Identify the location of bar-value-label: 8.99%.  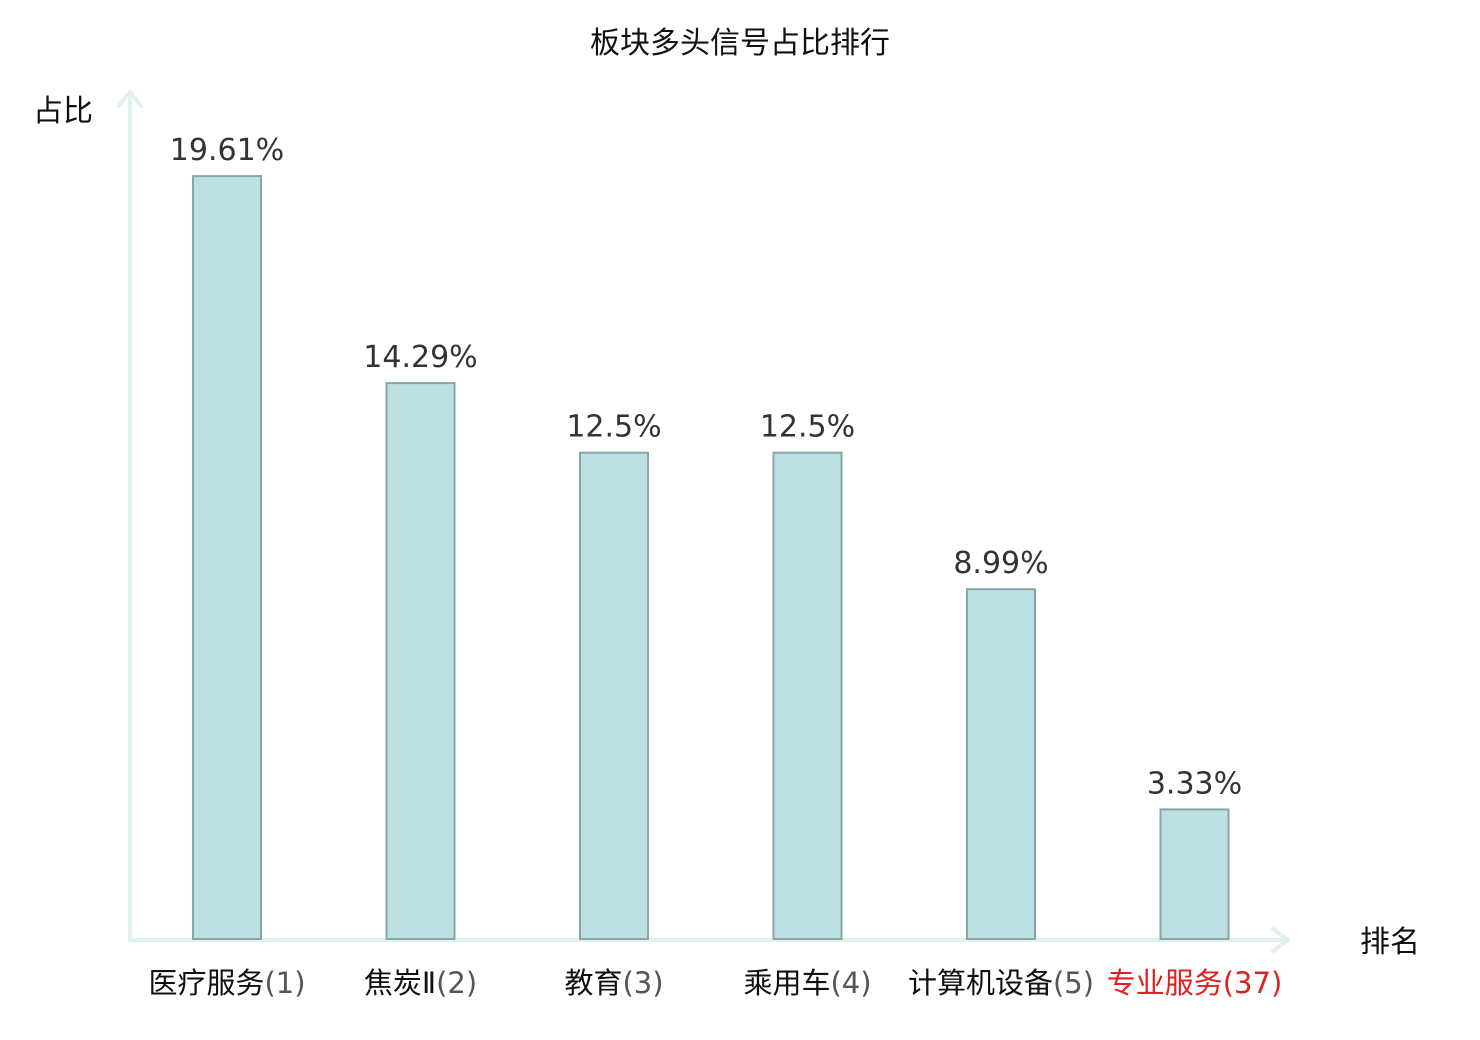
(1000, 563).